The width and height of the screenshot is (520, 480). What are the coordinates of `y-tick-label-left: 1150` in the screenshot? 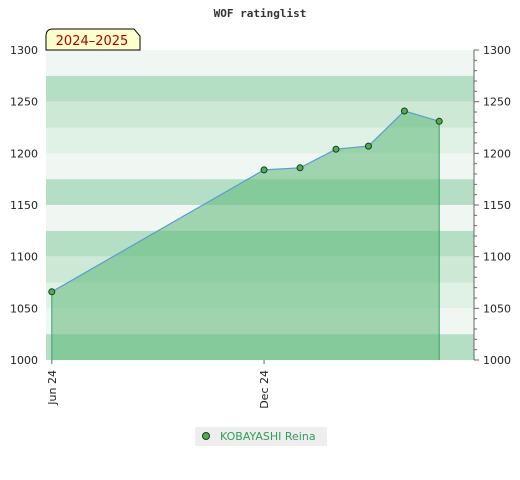 It's located at (24, 205).